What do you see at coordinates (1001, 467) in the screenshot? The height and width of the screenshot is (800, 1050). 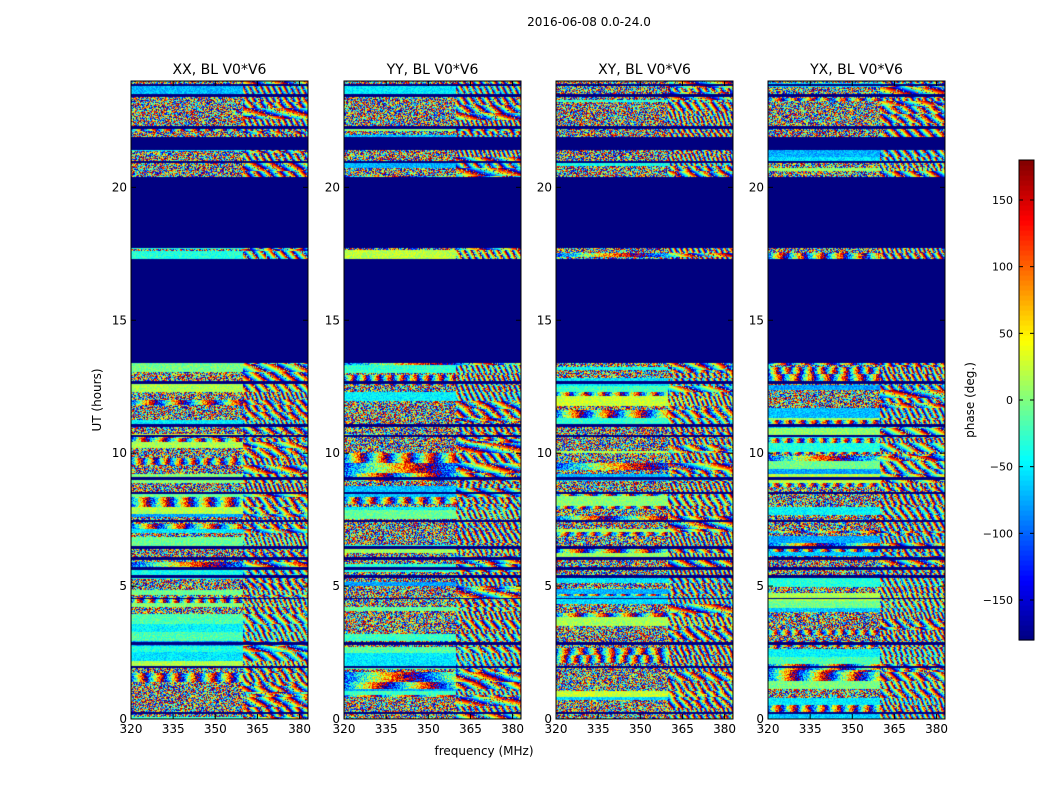 I see `colorbar-tick-label: −50` at bounding box center [1001, 467].